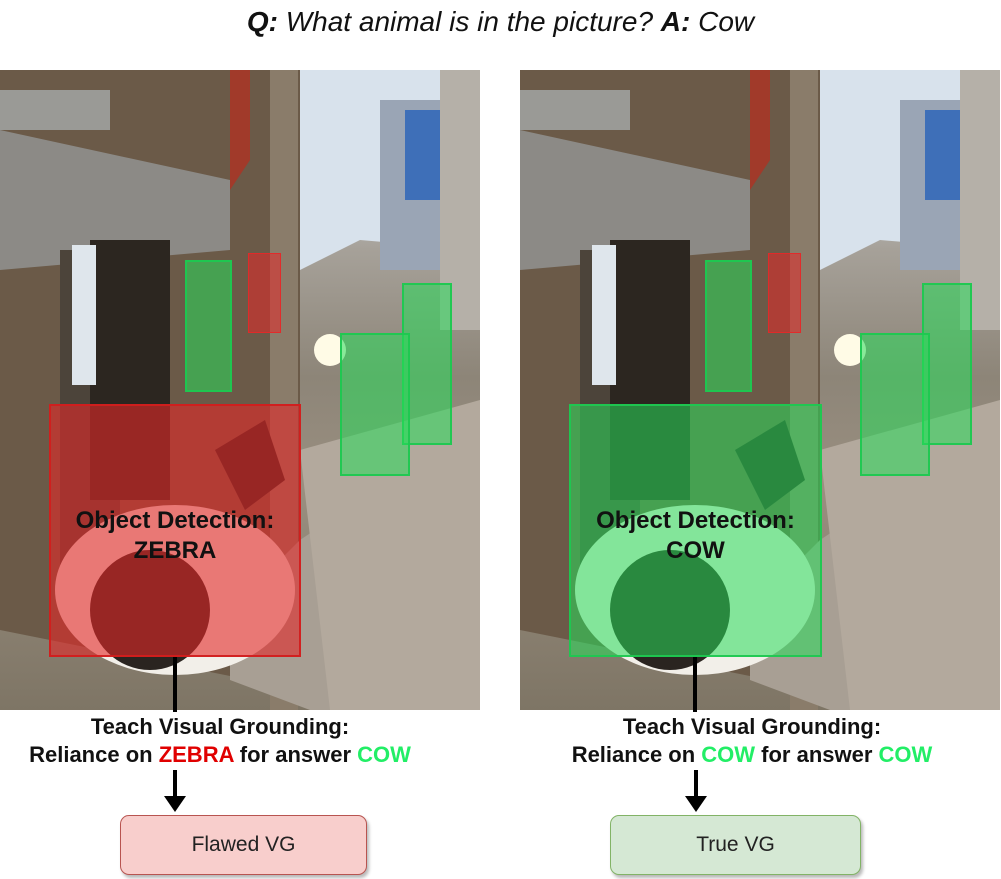  I want to click on detection-label: Object Detection: ZEBRA, so click(175, 536).